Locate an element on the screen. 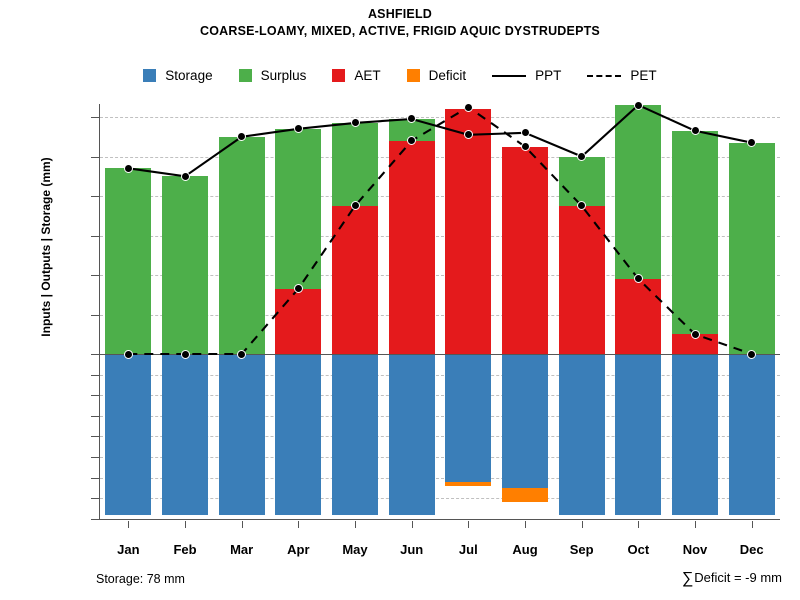 This screenshot has width=800, height=600. bar-storage-feb is located at coordinates (185, 434).